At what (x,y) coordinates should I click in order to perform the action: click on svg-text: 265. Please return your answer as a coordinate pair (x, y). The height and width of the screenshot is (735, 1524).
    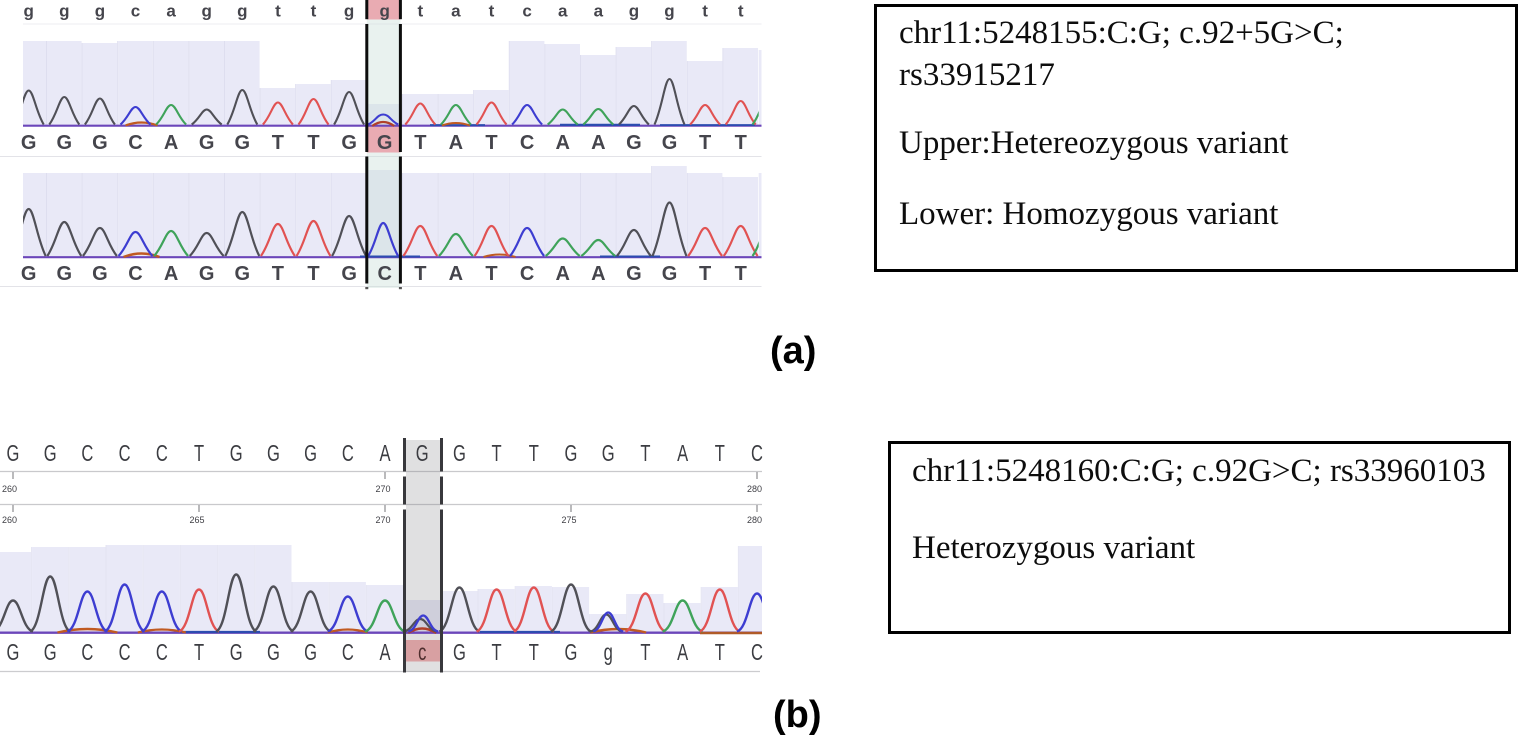
    Looking at the image, I should click on (196, 520).